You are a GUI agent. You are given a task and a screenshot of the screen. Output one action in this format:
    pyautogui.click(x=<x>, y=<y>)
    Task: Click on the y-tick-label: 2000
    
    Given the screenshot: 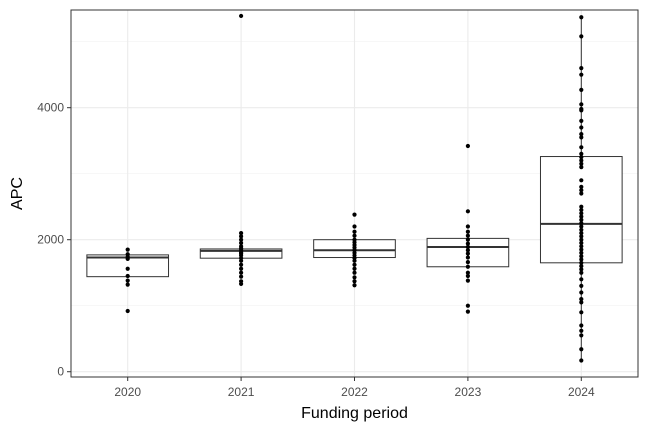 What is the action you would take?
    pyautogui.click(x=50, y=240)
    